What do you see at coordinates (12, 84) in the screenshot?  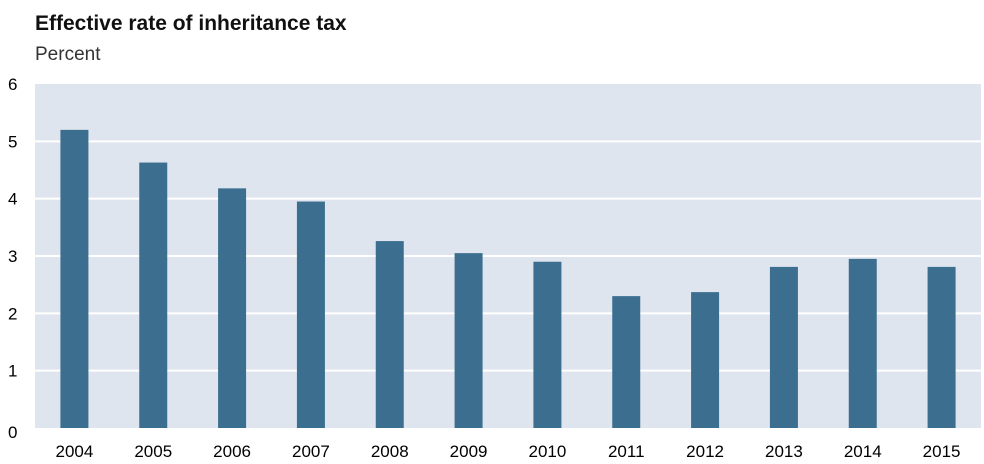 I see `y-tick-label: 6` at bounding box center [12, 84].